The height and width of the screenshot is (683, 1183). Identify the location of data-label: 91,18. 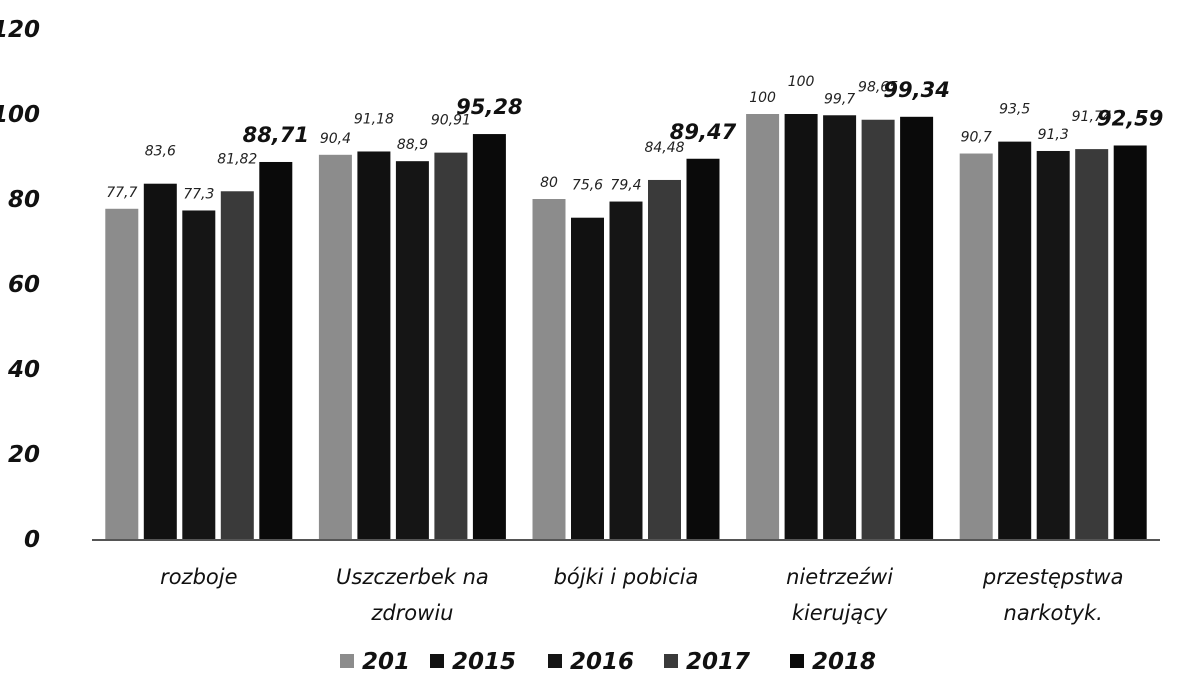
(374, 119).